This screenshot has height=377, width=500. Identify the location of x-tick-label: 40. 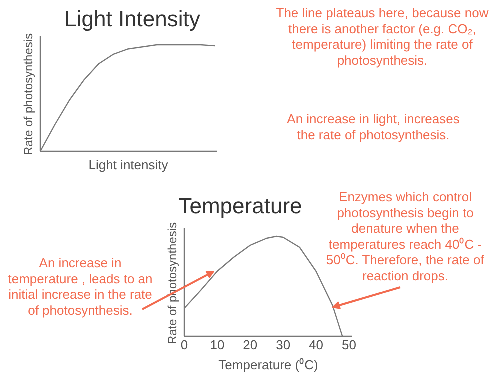
(316, 345).